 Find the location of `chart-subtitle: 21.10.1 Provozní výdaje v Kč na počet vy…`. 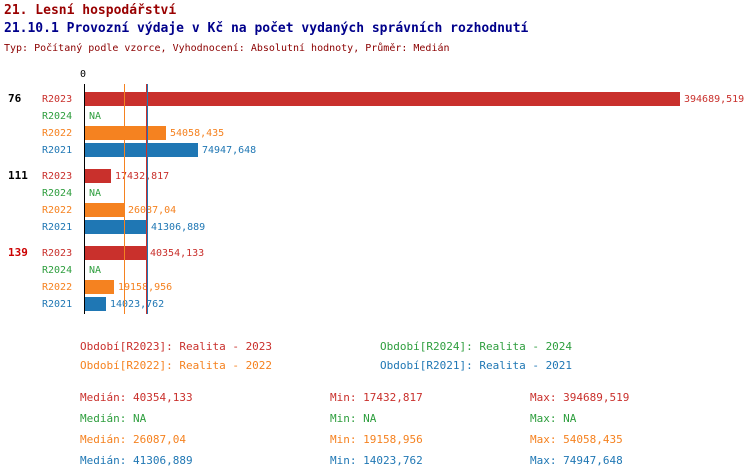

chart-subtitle: 21.10.1 Provozní výdaje v Kč na počet vy… is located at coordinates (266, 28).